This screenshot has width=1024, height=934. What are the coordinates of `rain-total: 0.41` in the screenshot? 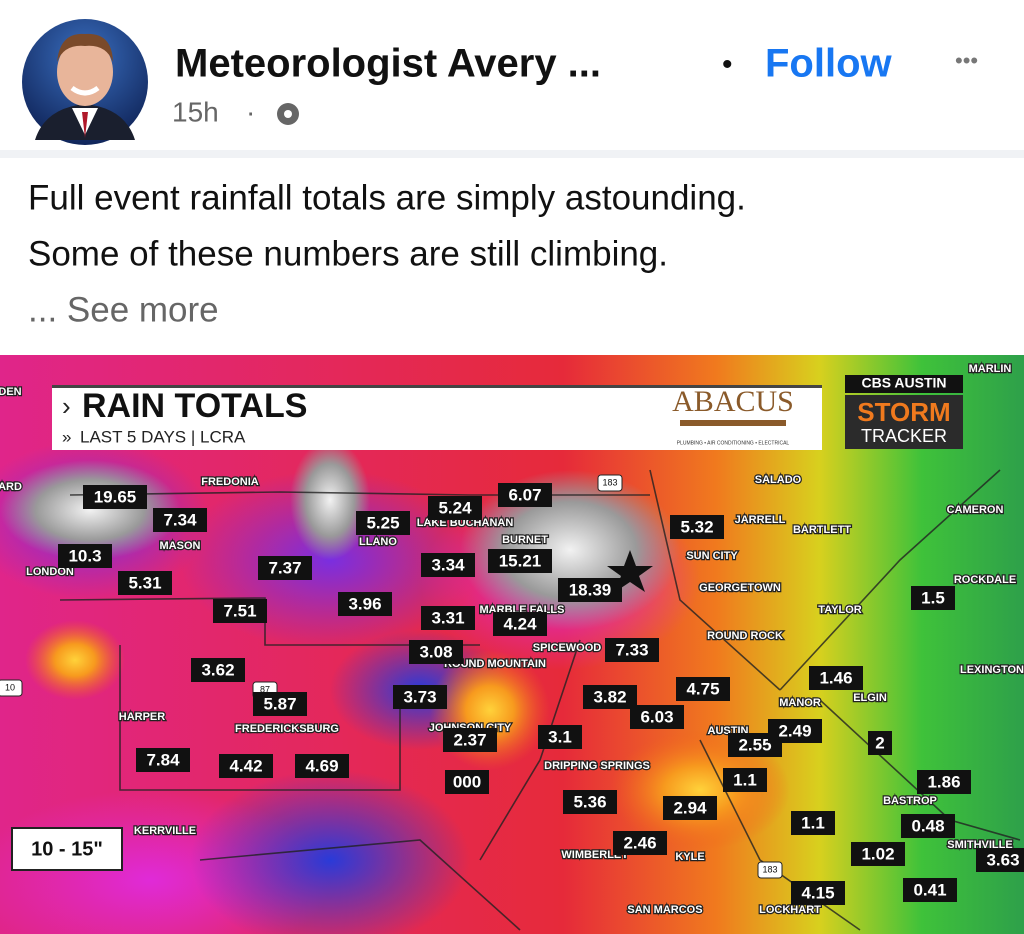 It's located at (929, 889).